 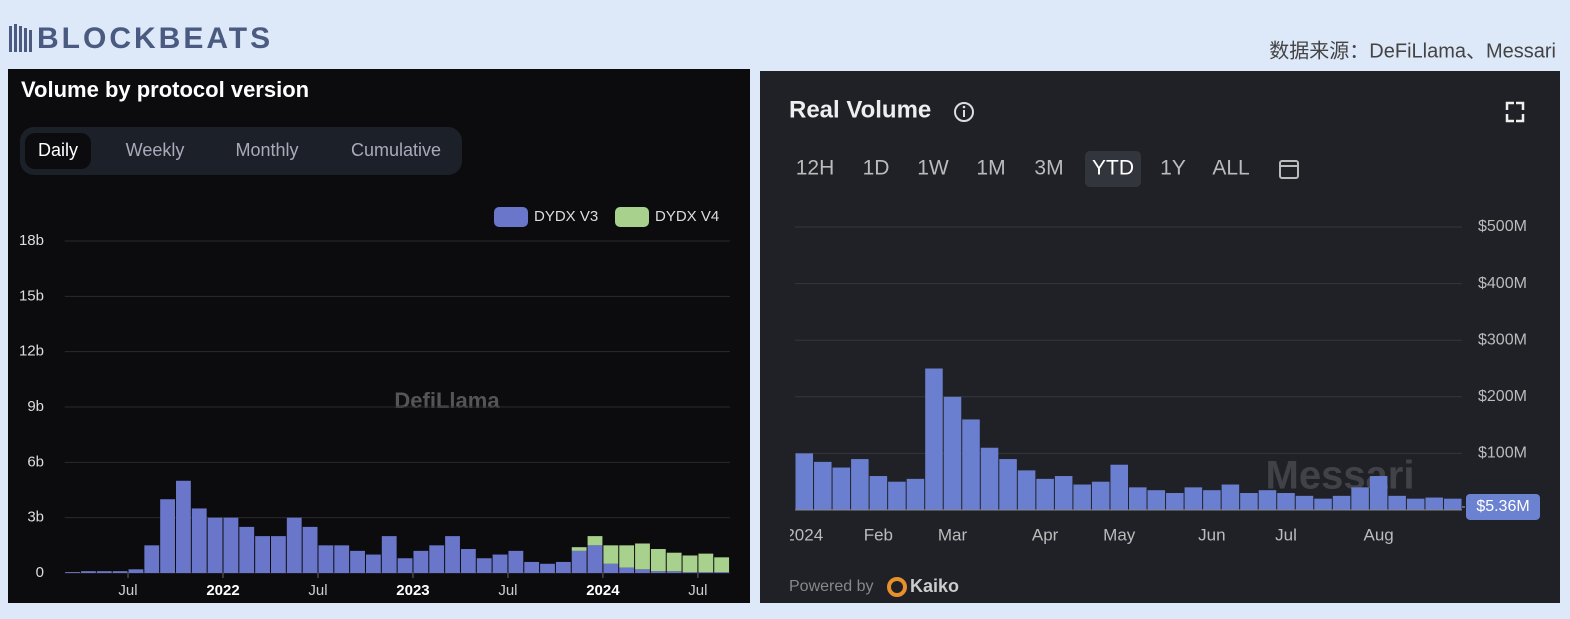 I want to click on x-tick-label: Mar, so click(x=953, y=534).